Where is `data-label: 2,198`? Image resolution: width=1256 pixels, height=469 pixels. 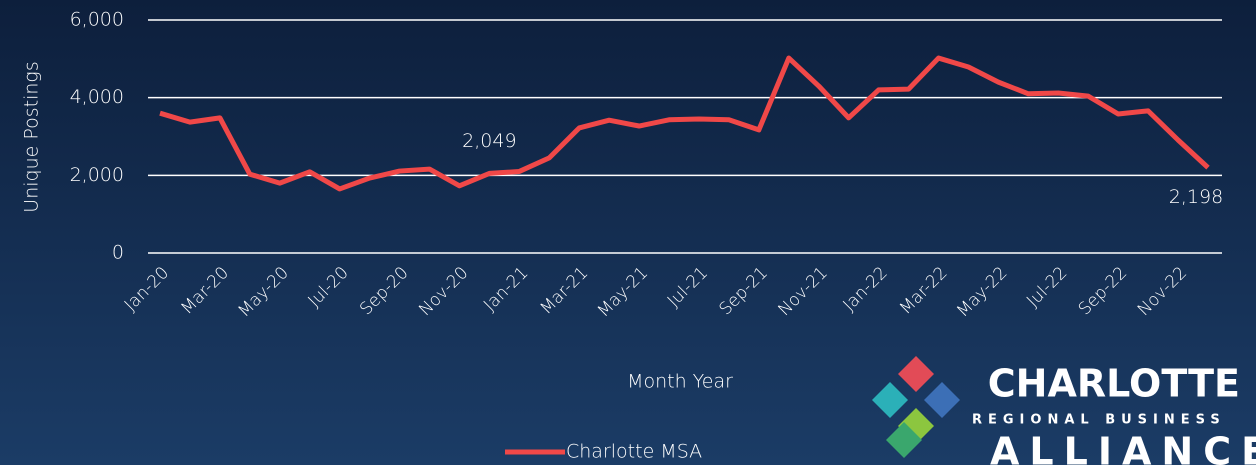 data-label: 2,198 is located at coordinates (1196, 197).